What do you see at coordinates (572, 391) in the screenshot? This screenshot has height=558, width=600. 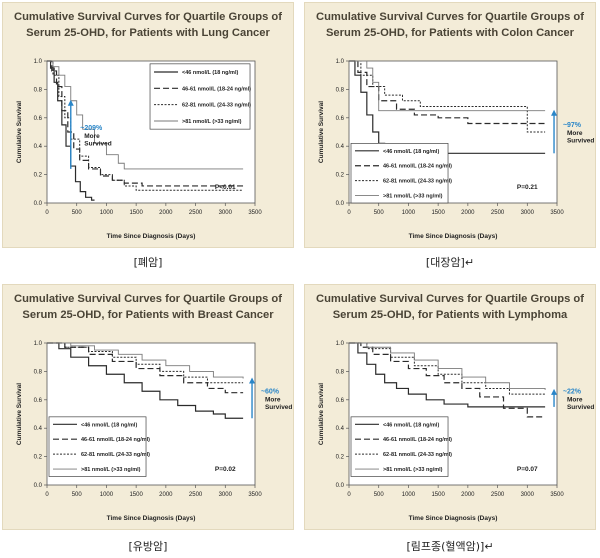 I see `annotation-percent: ~22%` at bounding box center [572, 391].